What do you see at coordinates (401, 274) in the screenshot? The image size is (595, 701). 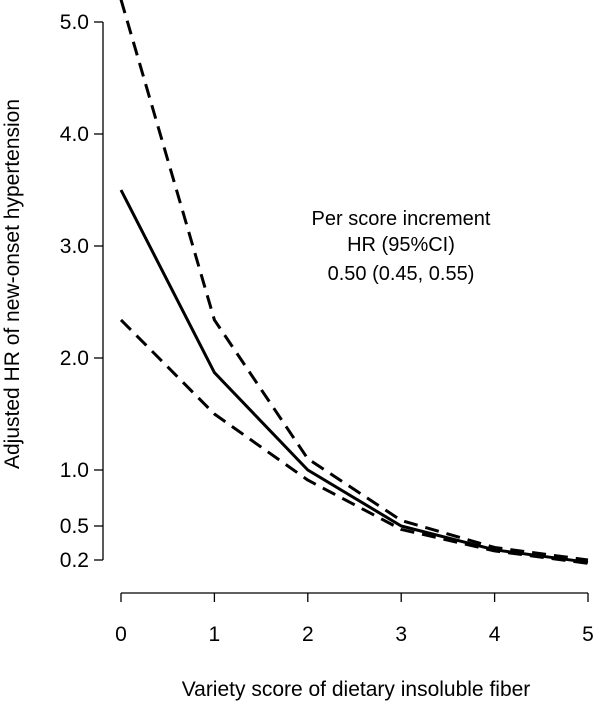 I see `annotation-line-3: 0.50 (0.45, 0.55)` at bounding box center [401, 274].